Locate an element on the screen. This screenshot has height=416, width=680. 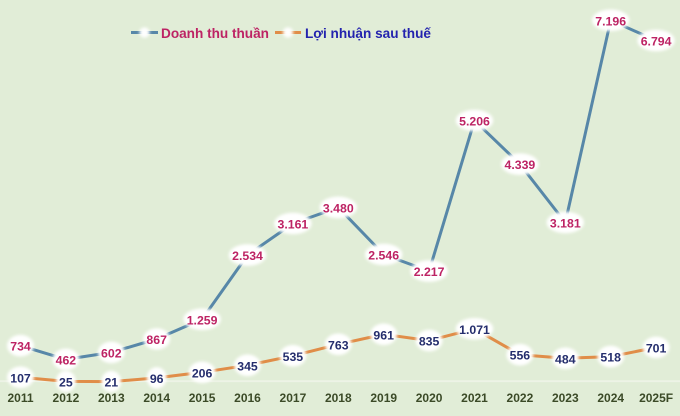
svg-text: Doanh thu thuần is located at coordinates (215, 33).